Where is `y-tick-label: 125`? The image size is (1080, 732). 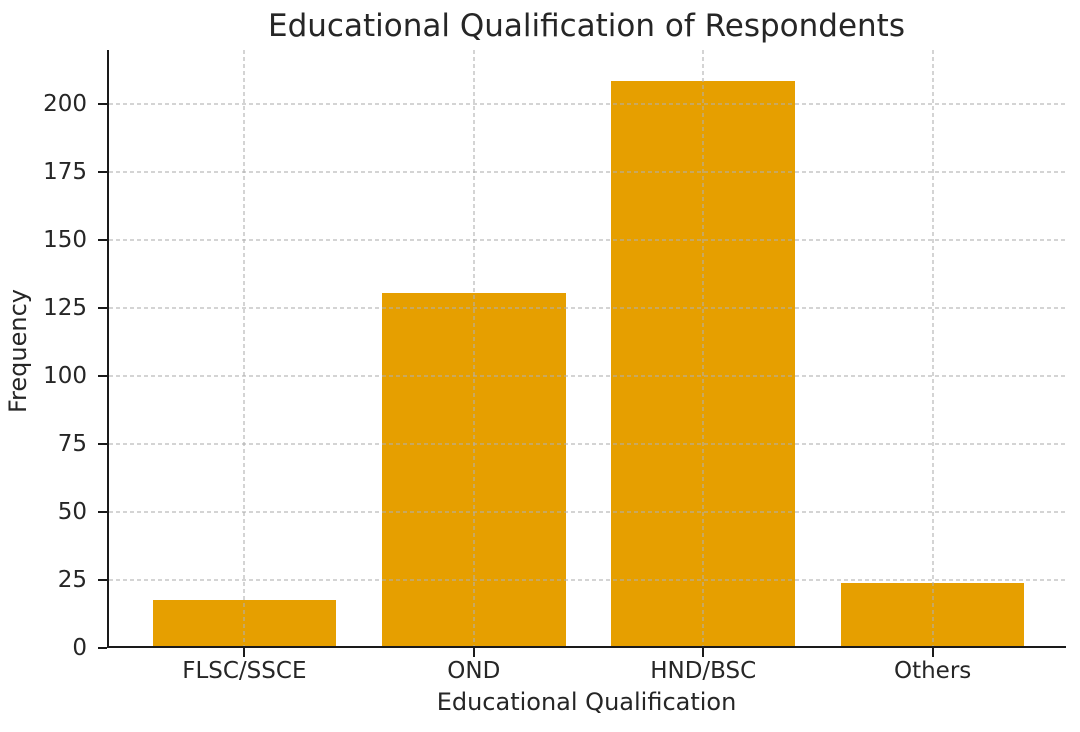
y-tick-label: 125 is located at coordinates (65, 307).